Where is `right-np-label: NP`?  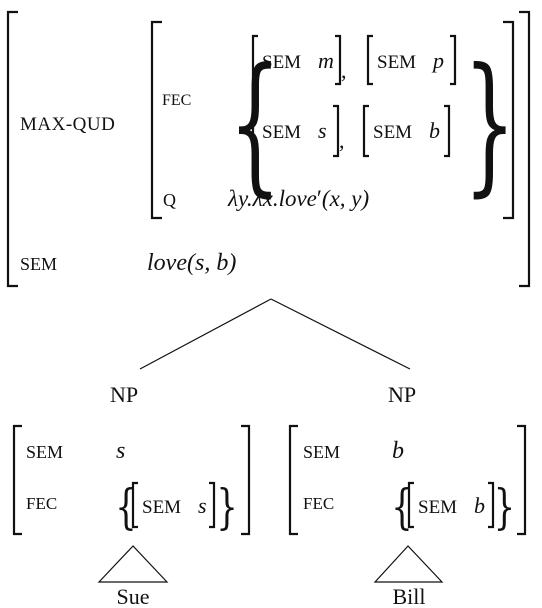
right-np-label: NP is located at coordinates (402, 394).